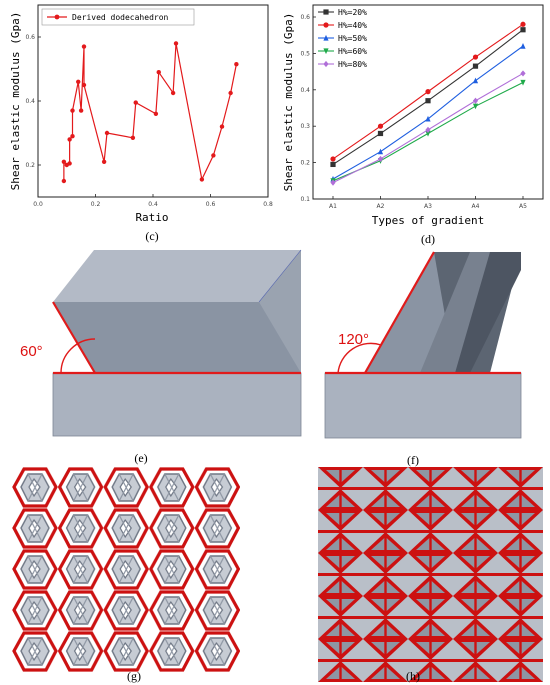 The width and height of the screenshot is (550, 685). Describe the element at coordinates (15, 101) in the screenshot. I see `chart-c-ylabel: Shear elastic modulus (Gpa)` at that location.